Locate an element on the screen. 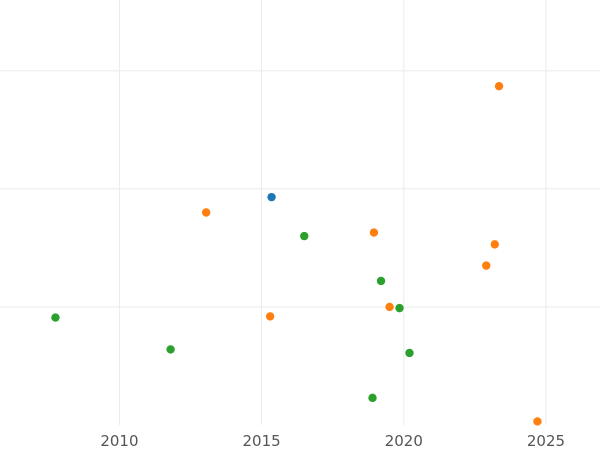  x-tick-label: 2015 is located at coordinates (262, 441).